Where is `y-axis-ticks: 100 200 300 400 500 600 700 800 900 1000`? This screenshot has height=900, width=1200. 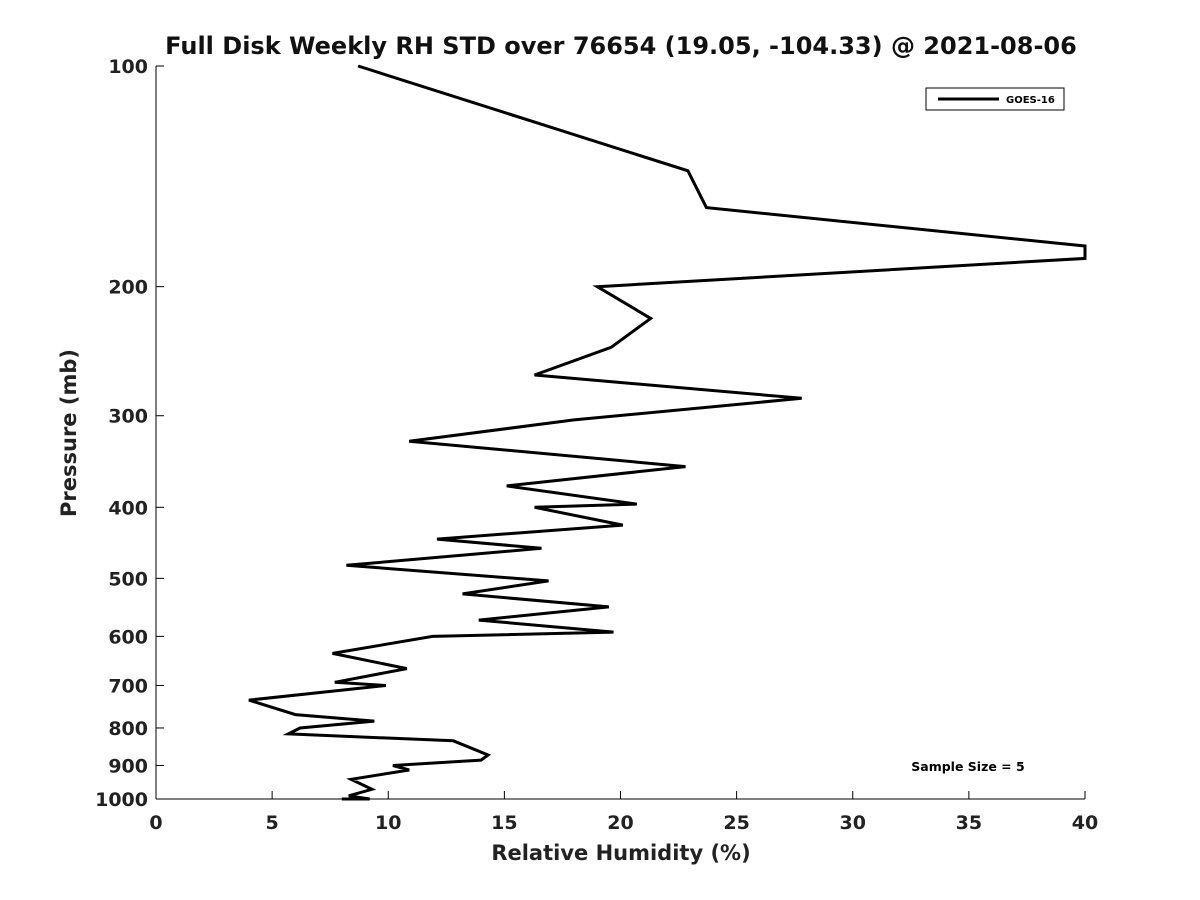 y-axis-ticks: 100 200 300 400 500 600 700 800 900 1000 is located at coordinates (129, 433).